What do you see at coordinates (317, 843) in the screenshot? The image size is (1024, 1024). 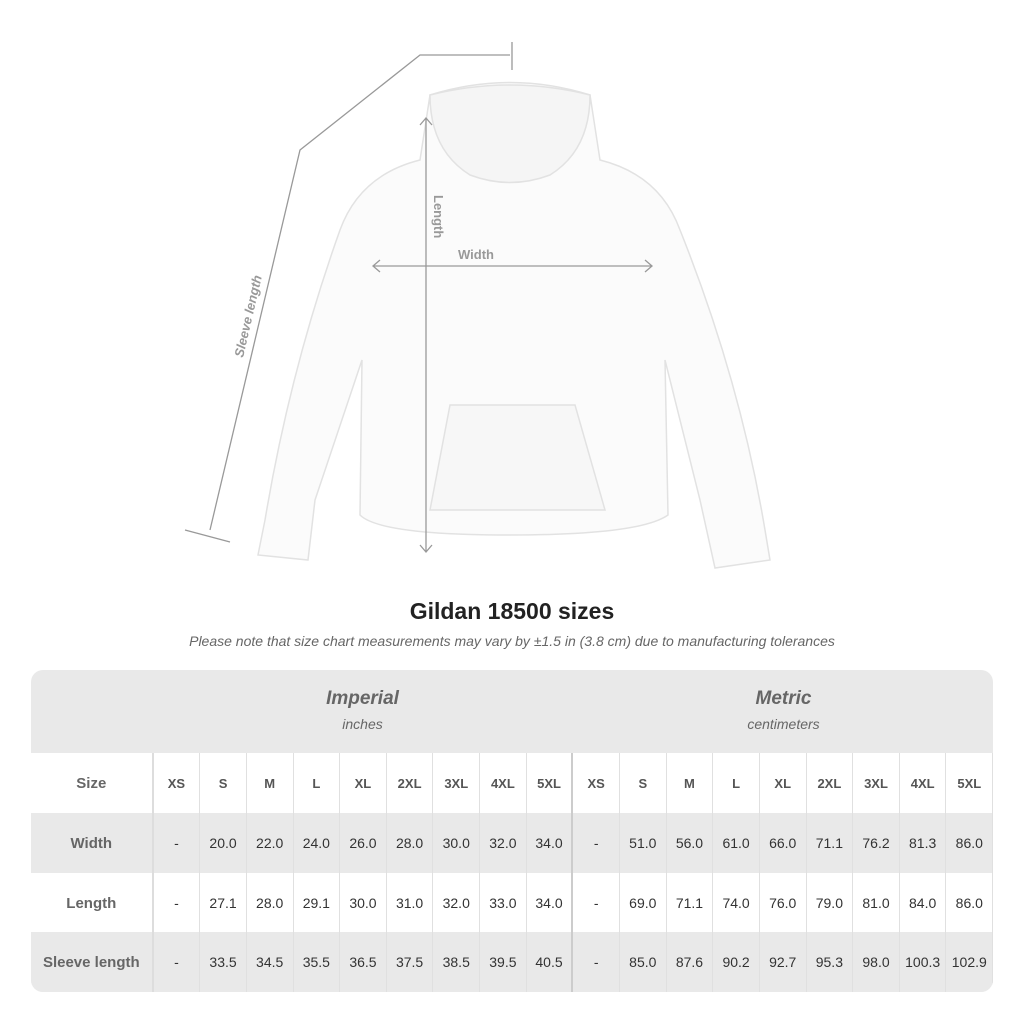 I see `value-cell: 24.0` at bounding box center [317, 843].